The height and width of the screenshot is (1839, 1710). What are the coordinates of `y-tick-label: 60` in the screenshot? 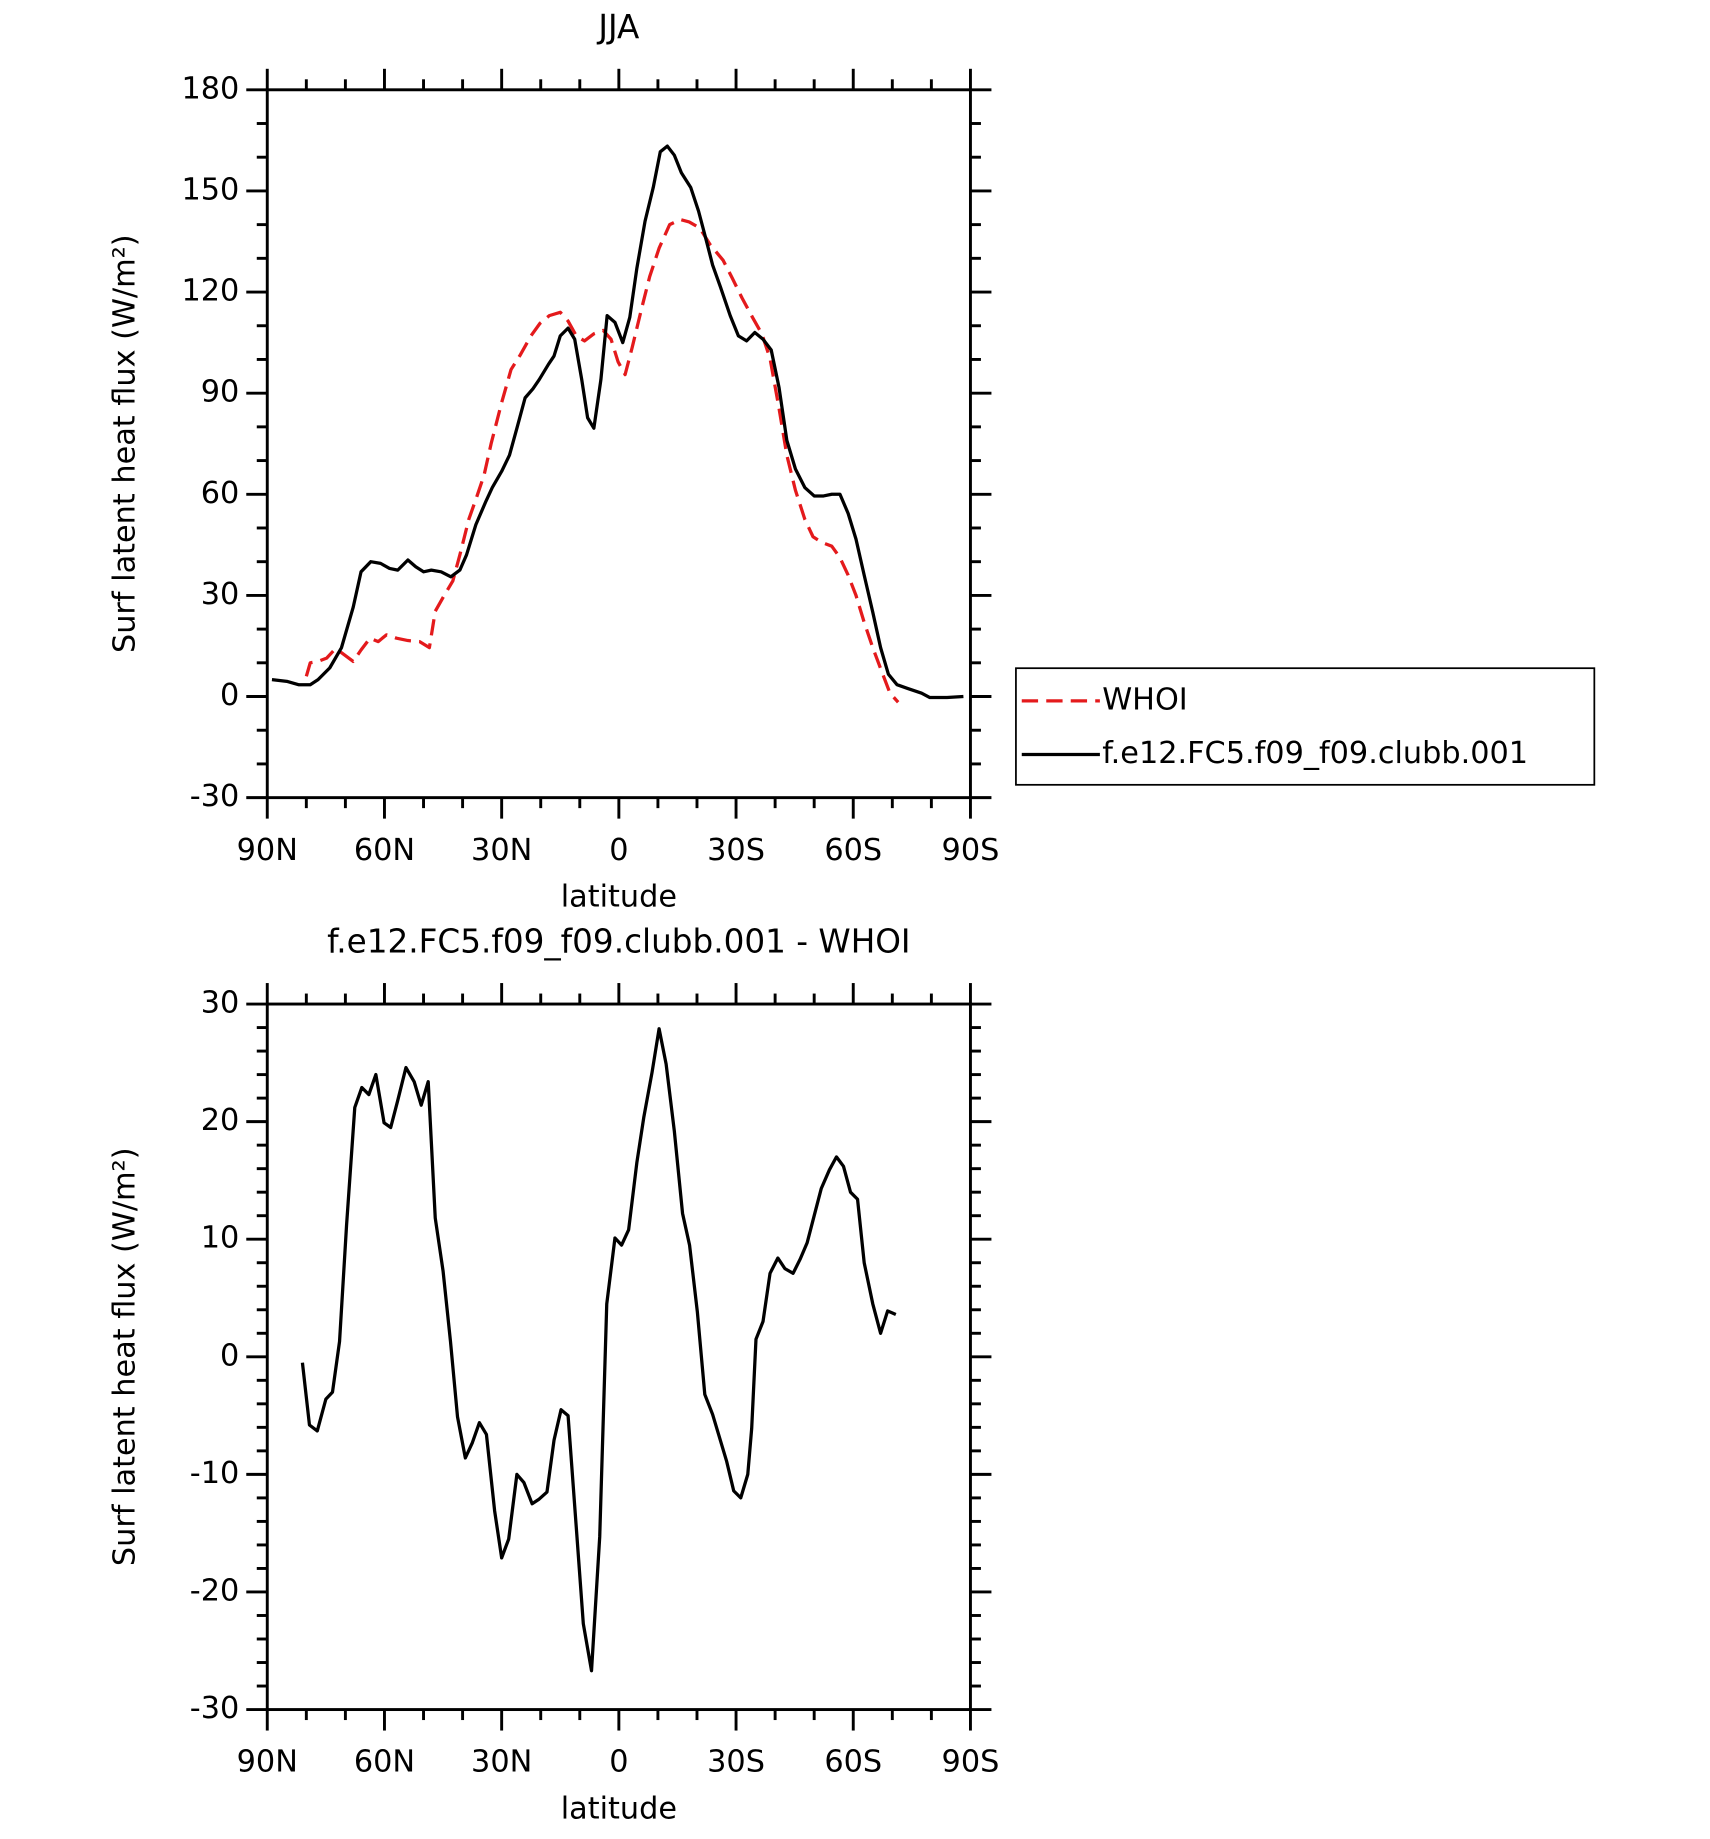 It's located at (220, 493).